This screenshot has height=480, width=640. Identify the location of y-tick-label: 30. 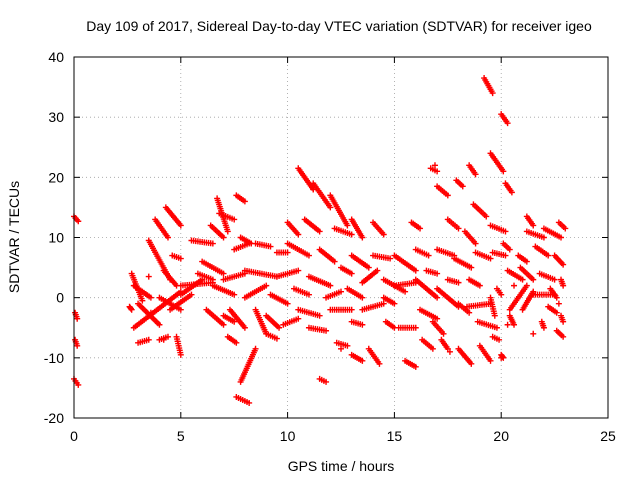
(56, 117).